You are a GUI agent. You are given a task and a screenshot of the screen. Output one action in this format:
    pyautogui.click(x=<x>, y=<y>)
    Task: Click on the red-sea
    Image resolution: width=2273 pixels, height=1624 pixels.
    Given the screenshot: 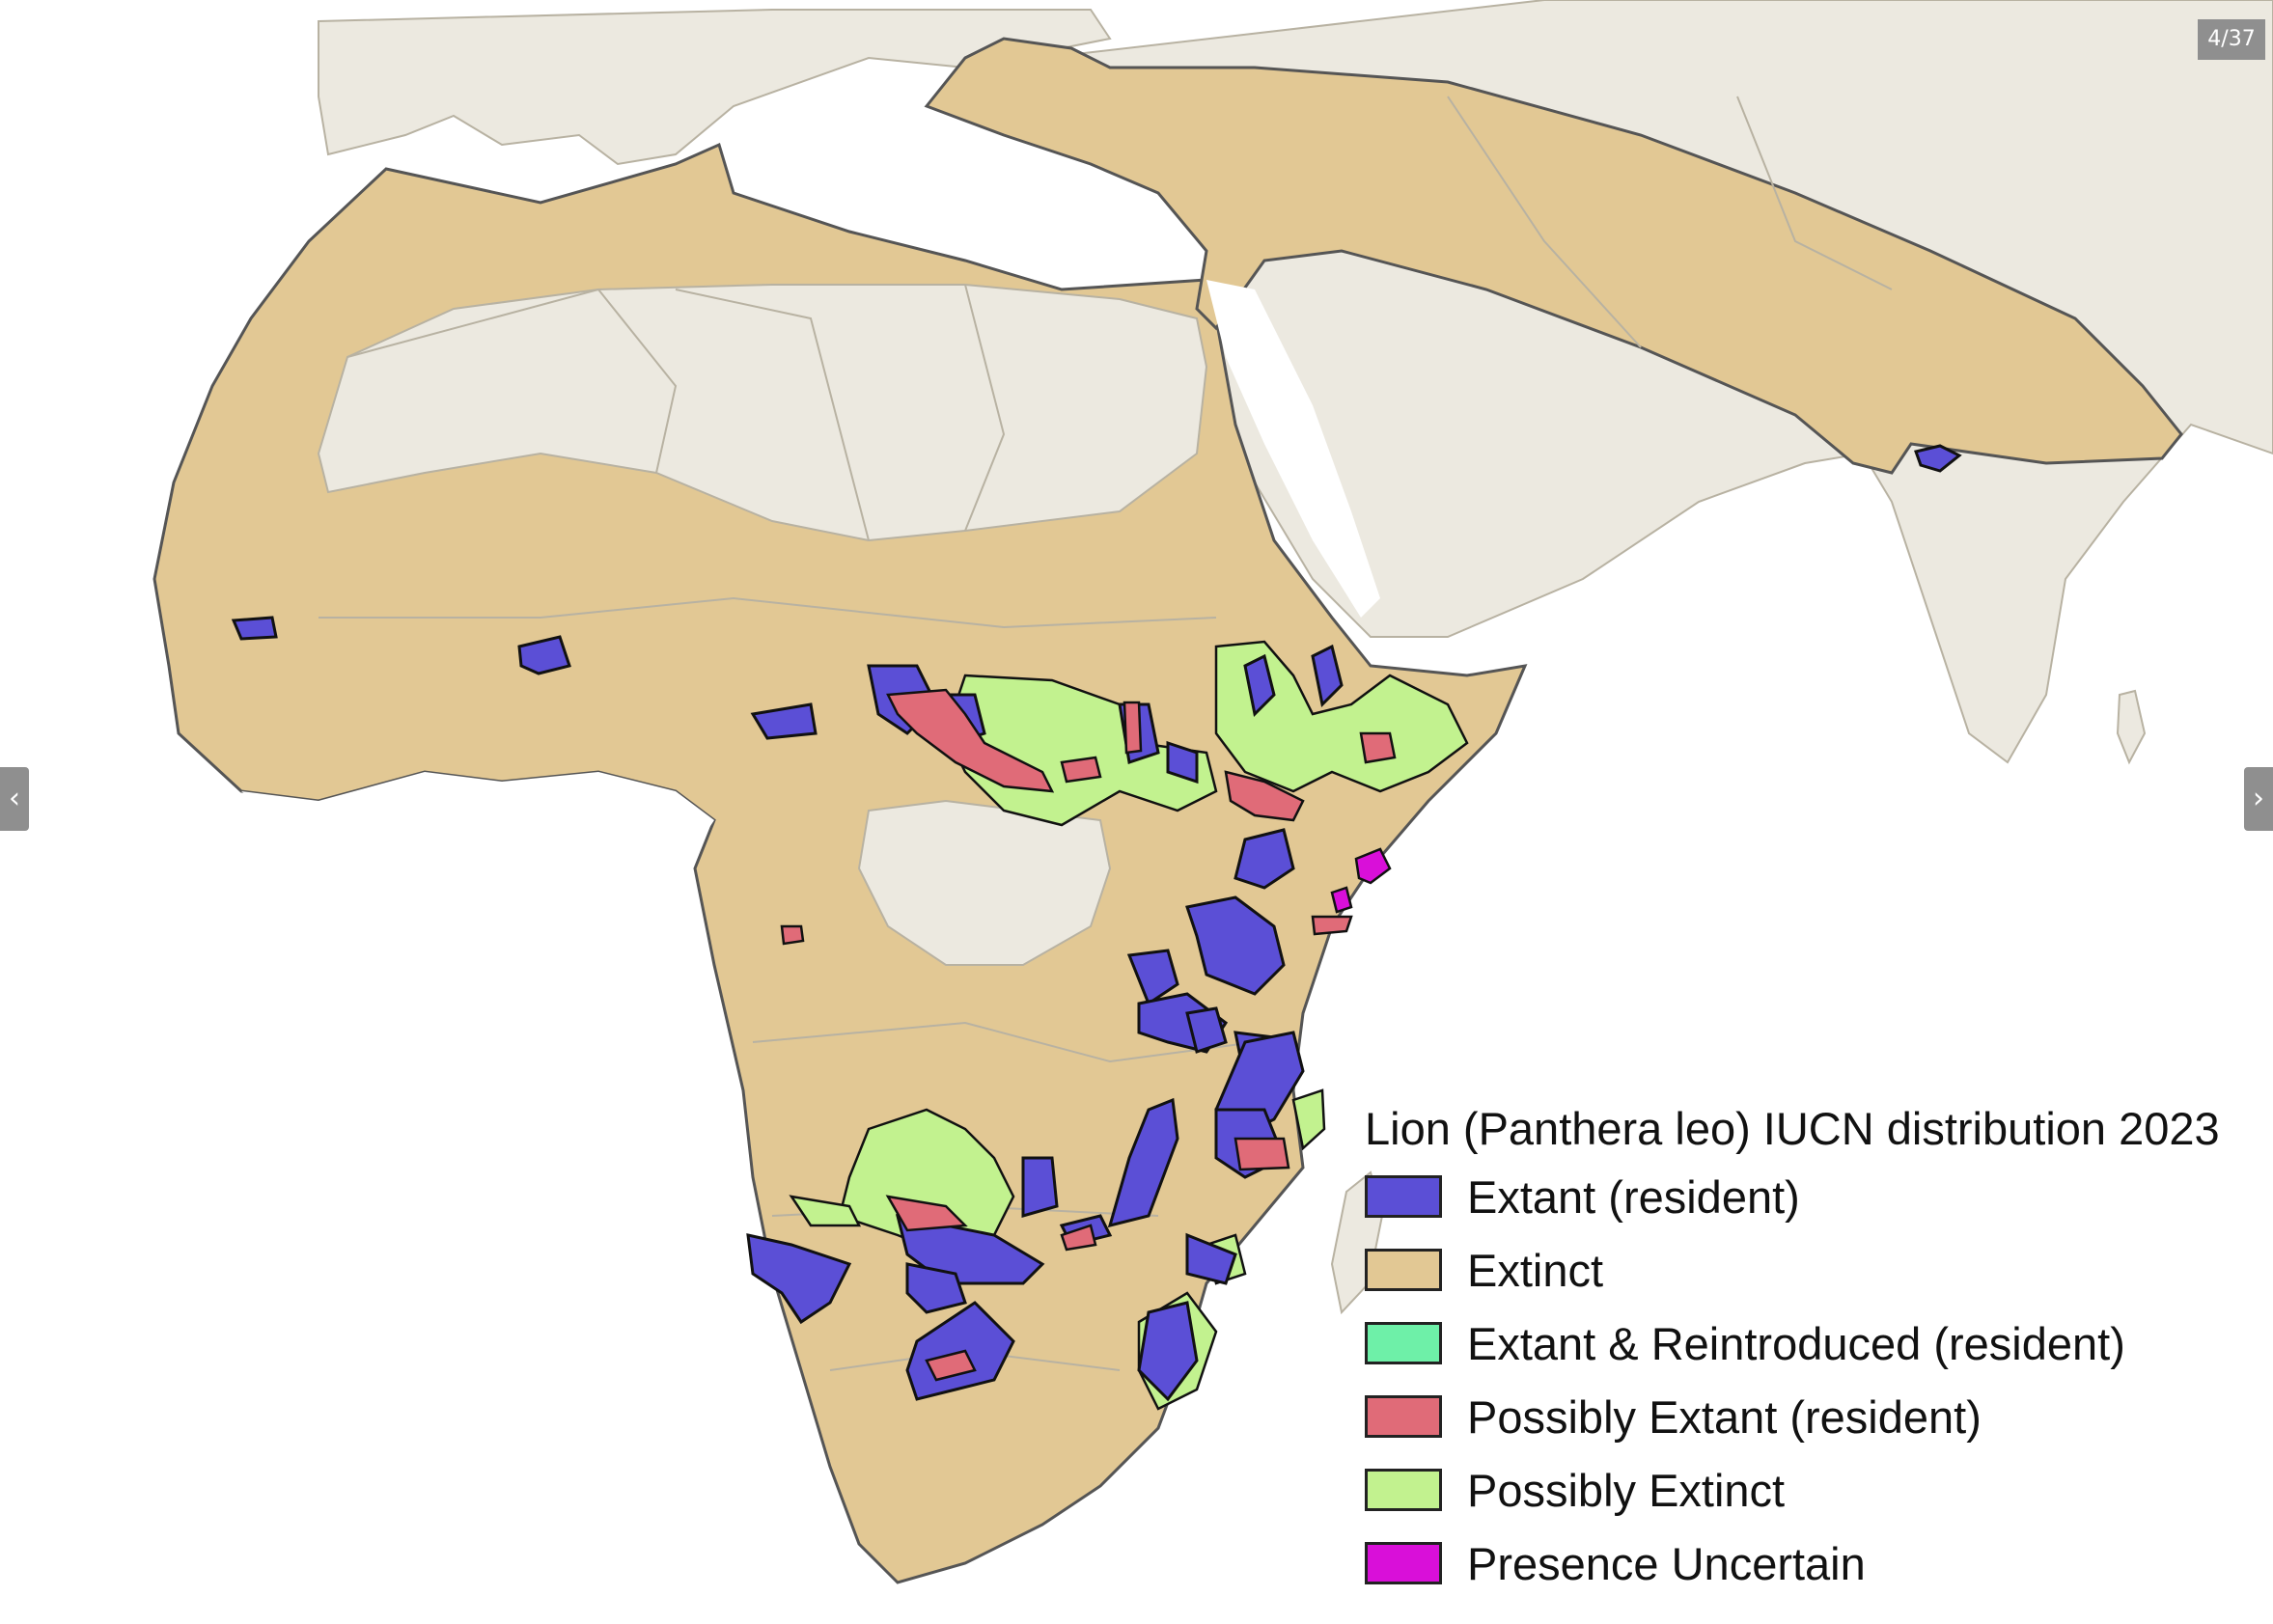 What is the action you would take?
    pyautogui.click(x=1293, y=449)
    